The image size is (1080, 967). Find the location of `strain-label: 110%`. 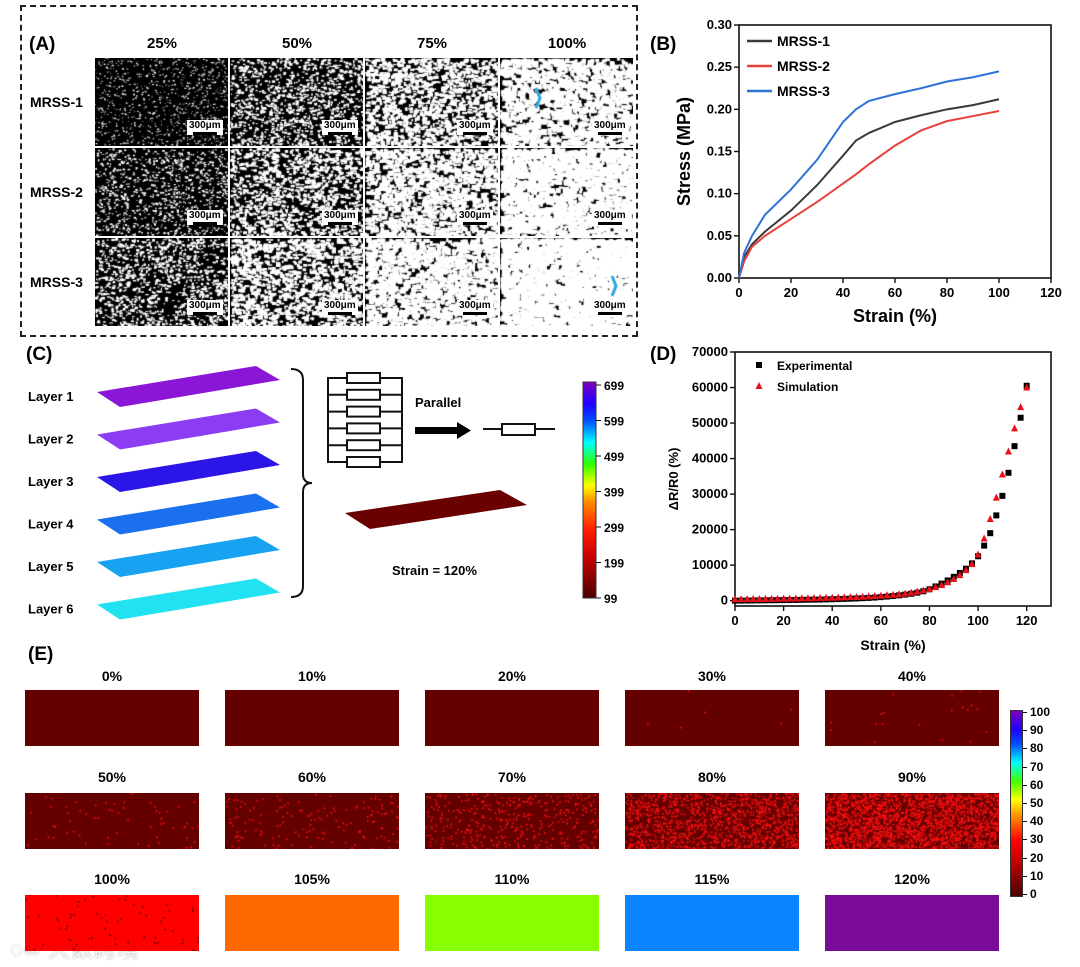

strain-label: 110% is located at coordinates (512, 879).